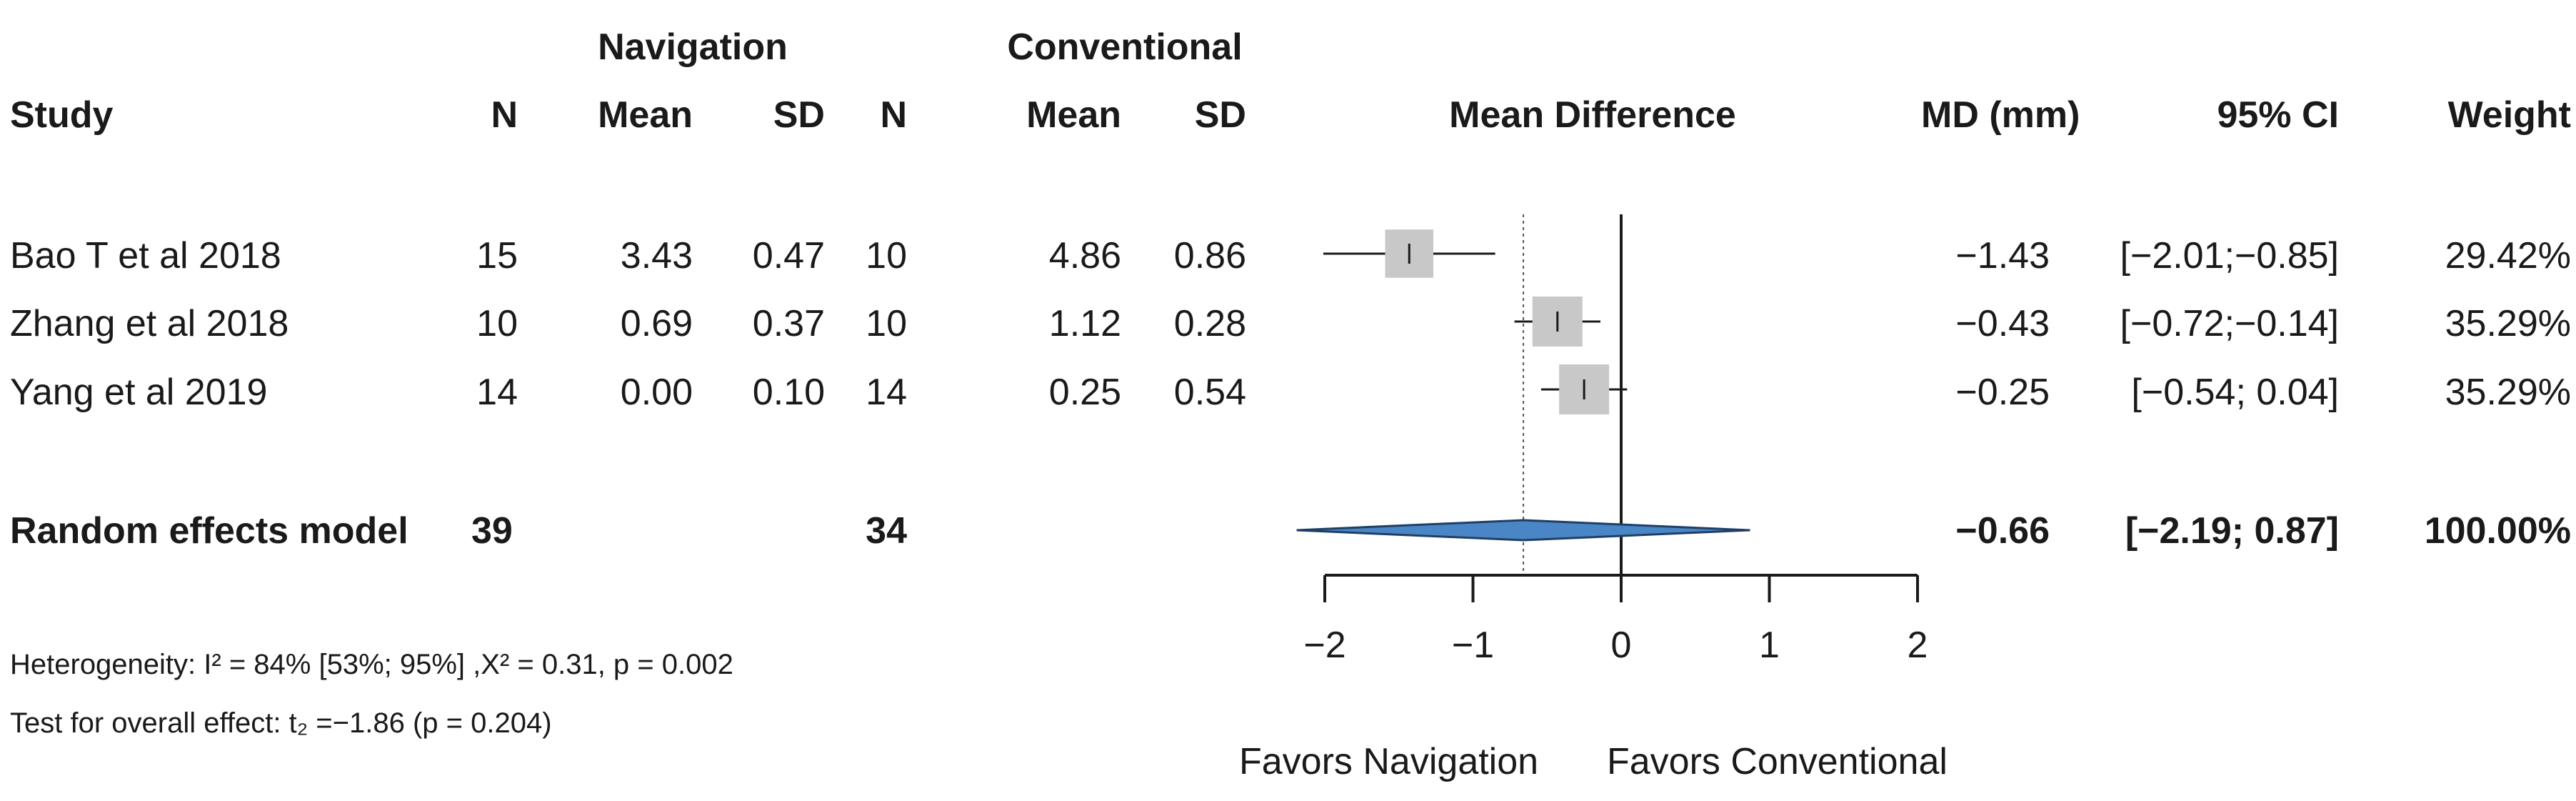 This screenshot has height=801, width=2576. Describe the element at coordinates (788, 256) in the screenshot. I see `study-sd1: 0.47` at that location.